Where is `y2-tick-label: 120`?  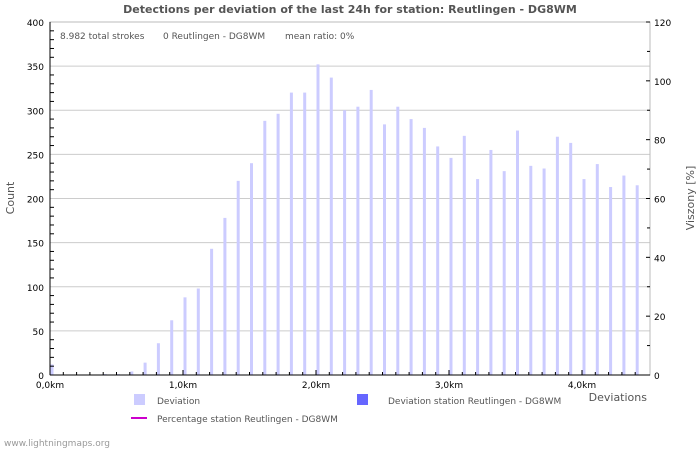 y2-tick-label: 120 is located at coordinates (662, 24).